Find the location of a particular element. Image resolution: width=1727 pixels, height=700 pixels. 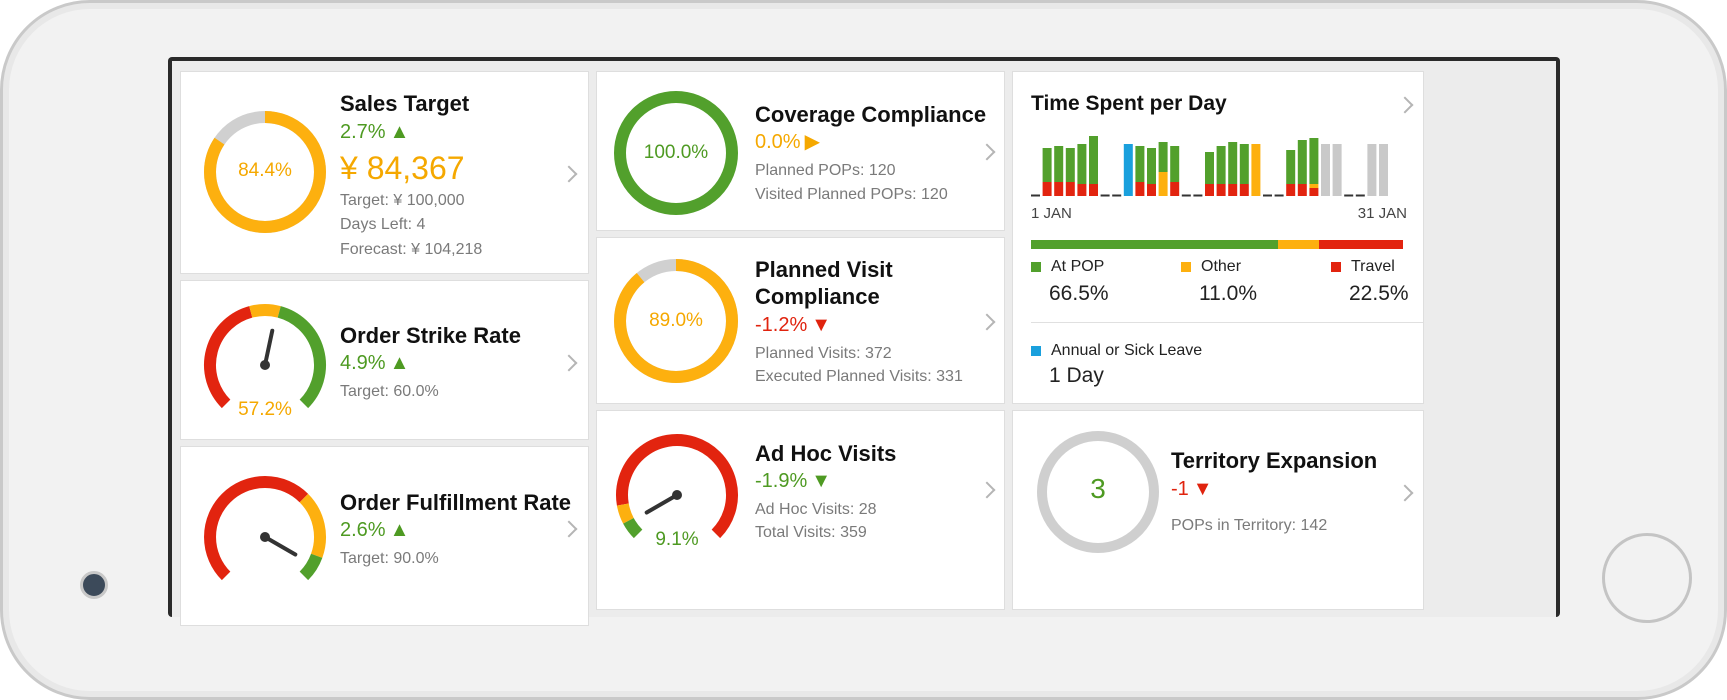

ad-hoc-gauge-value: 9.1% is located at coordinates (677, 539).